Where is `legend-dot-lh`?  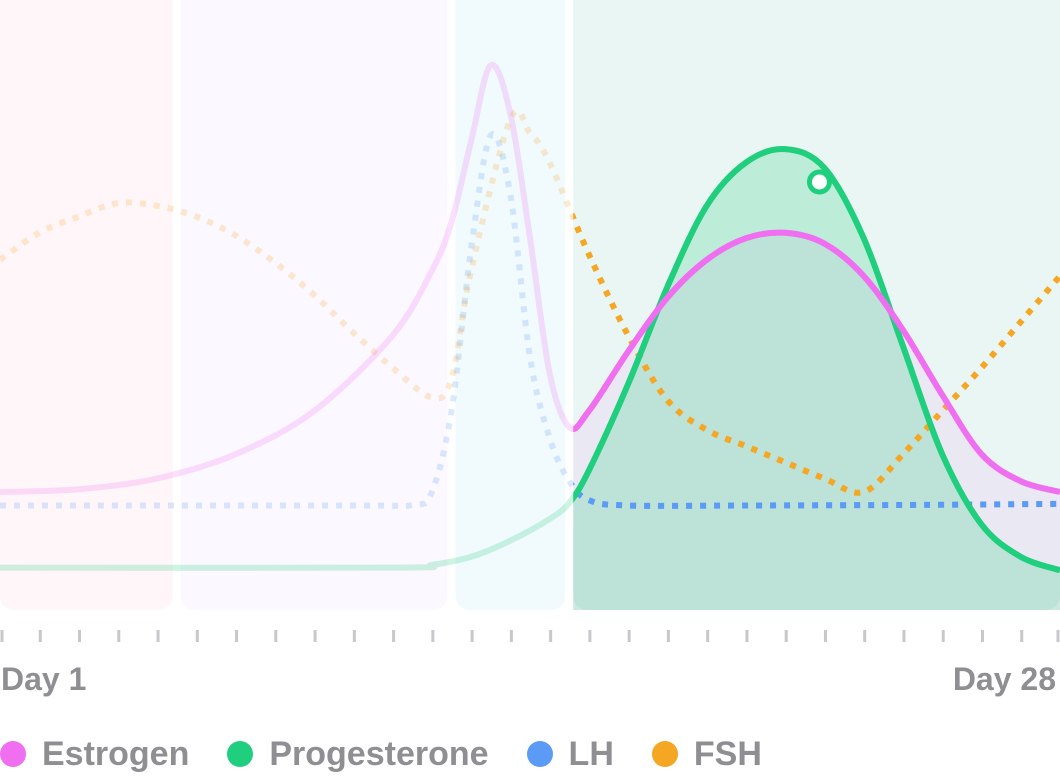
legend-dot-lh is located at coordinates (539, 754).